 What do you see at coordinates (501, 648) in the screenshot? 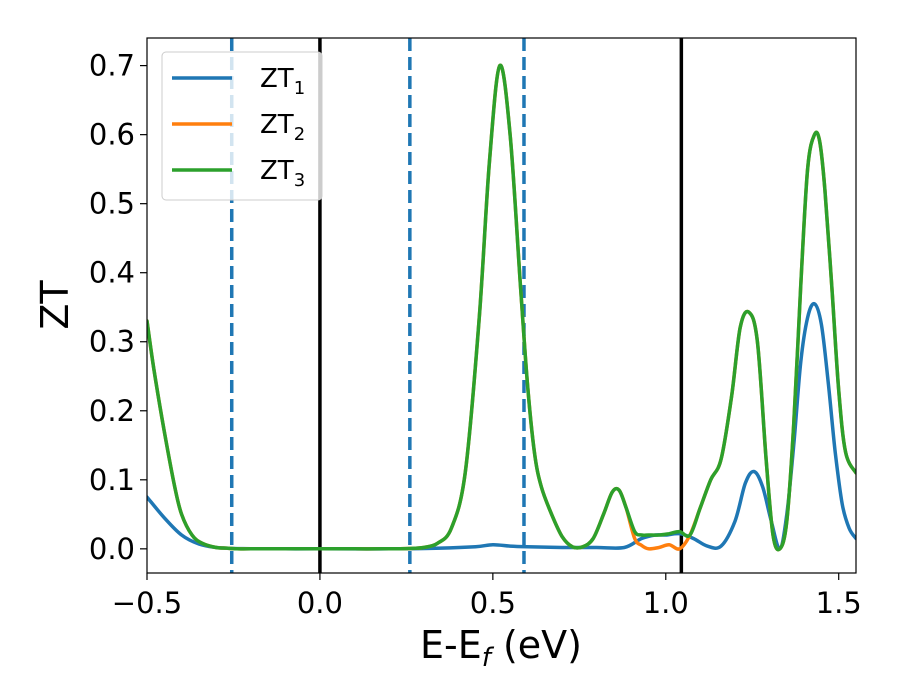
I see `x-axis-title: E-Ef (eV)` at bounding box center [501, 648].